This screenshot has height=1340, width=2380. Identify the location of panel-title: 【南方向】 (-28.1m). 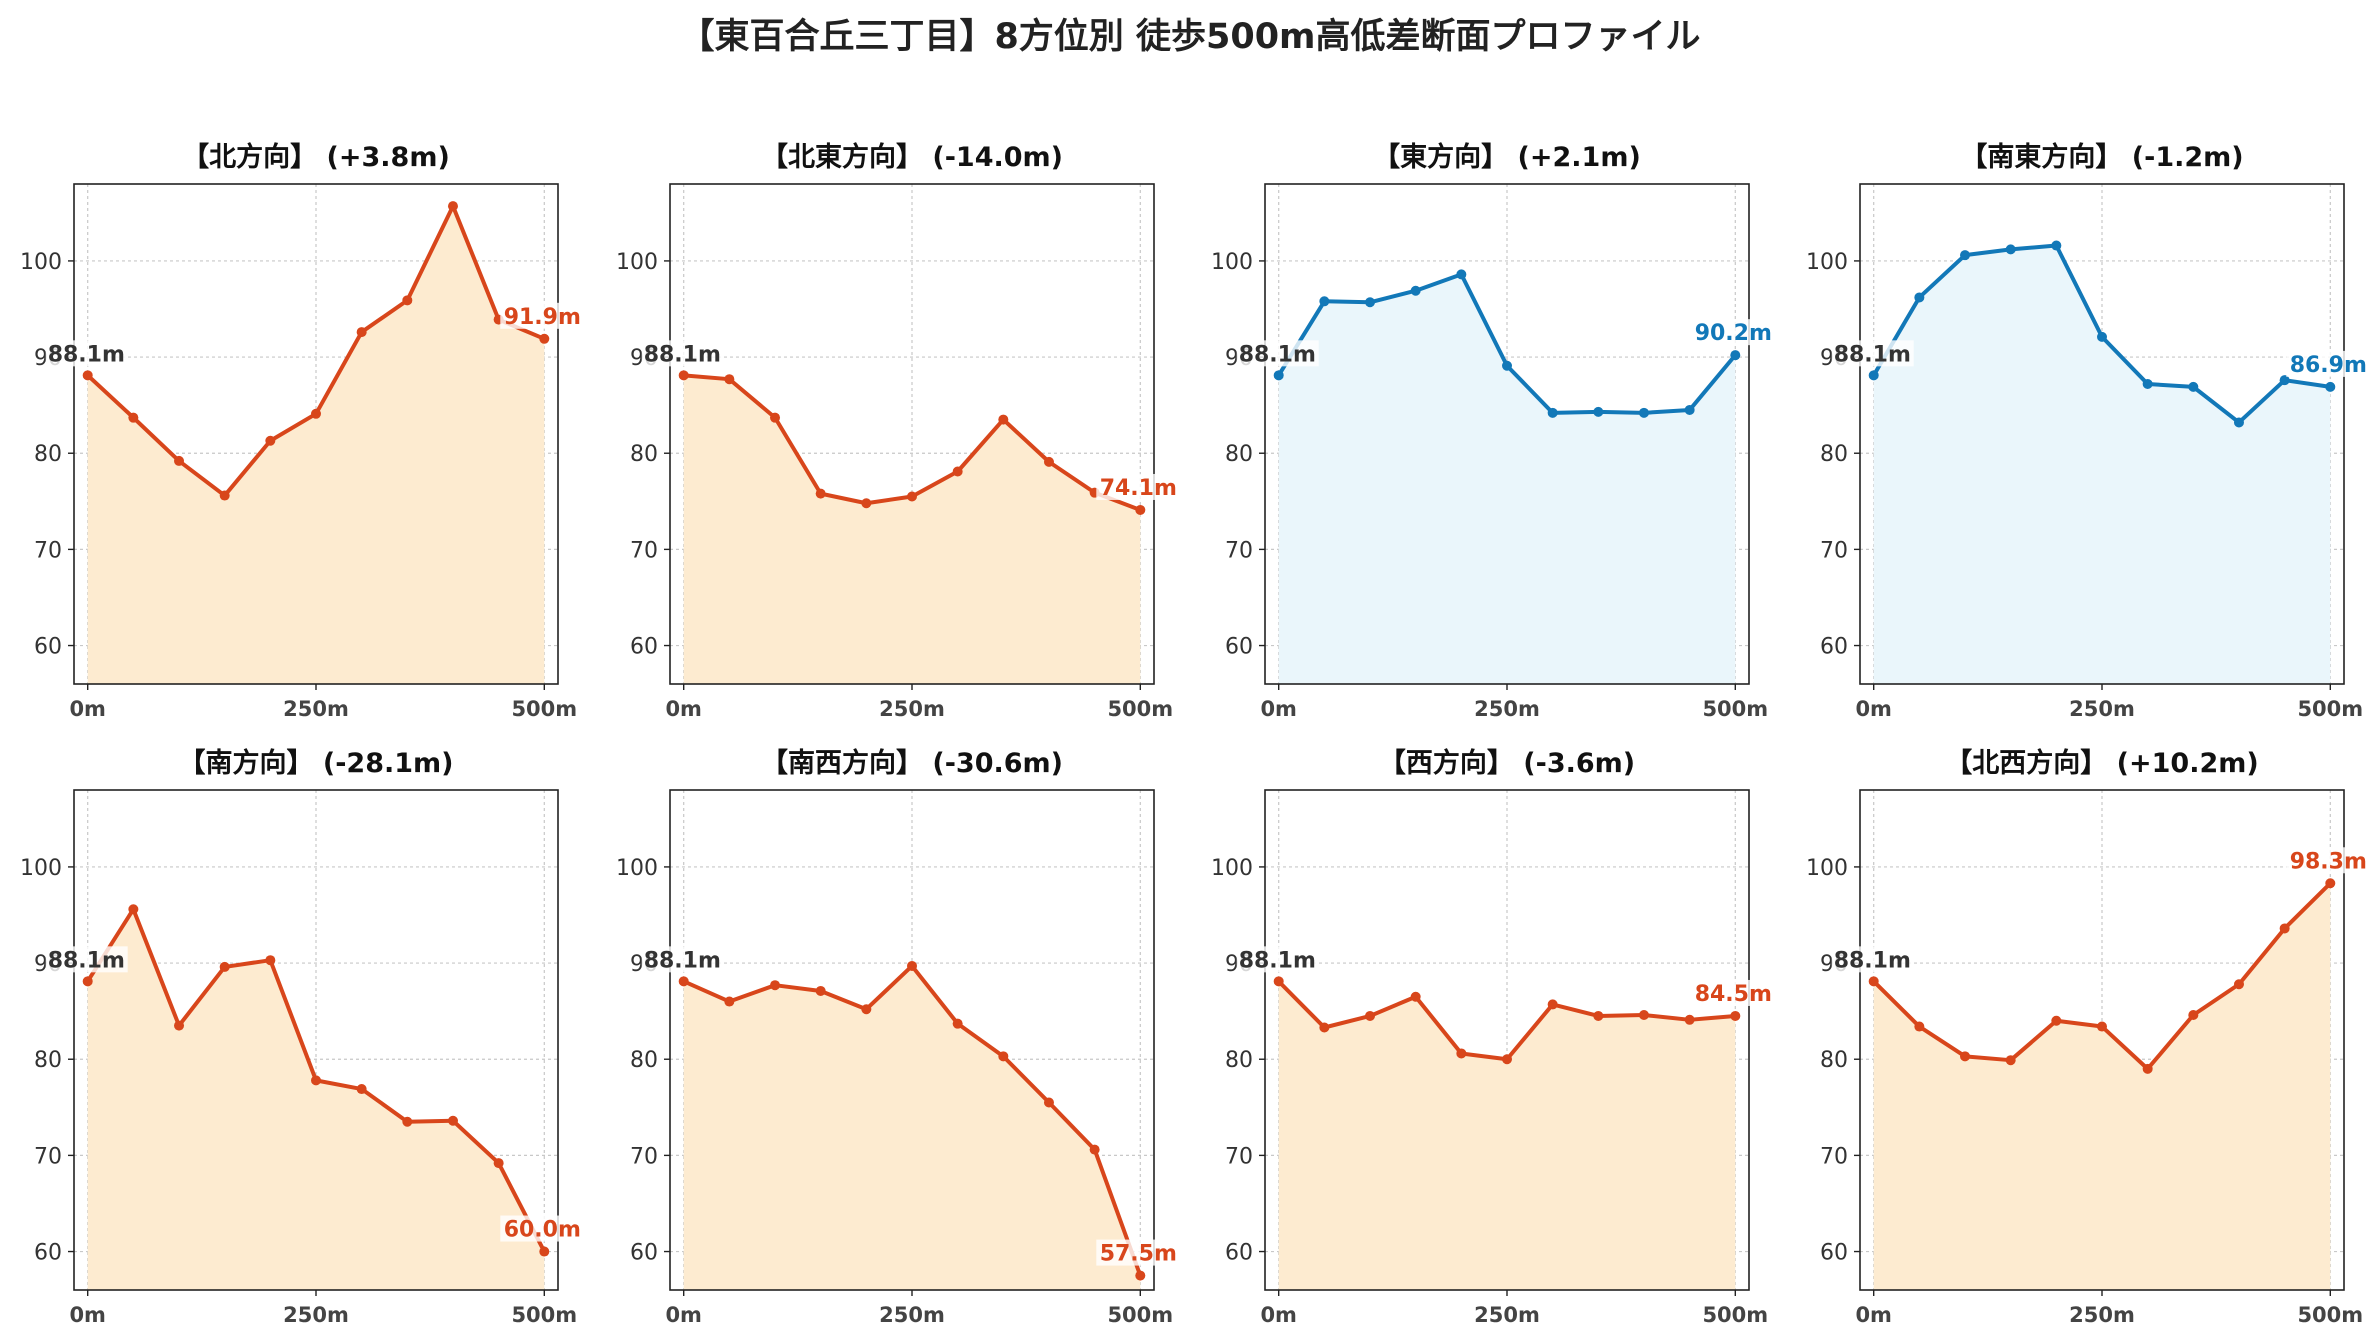
(315, 763).